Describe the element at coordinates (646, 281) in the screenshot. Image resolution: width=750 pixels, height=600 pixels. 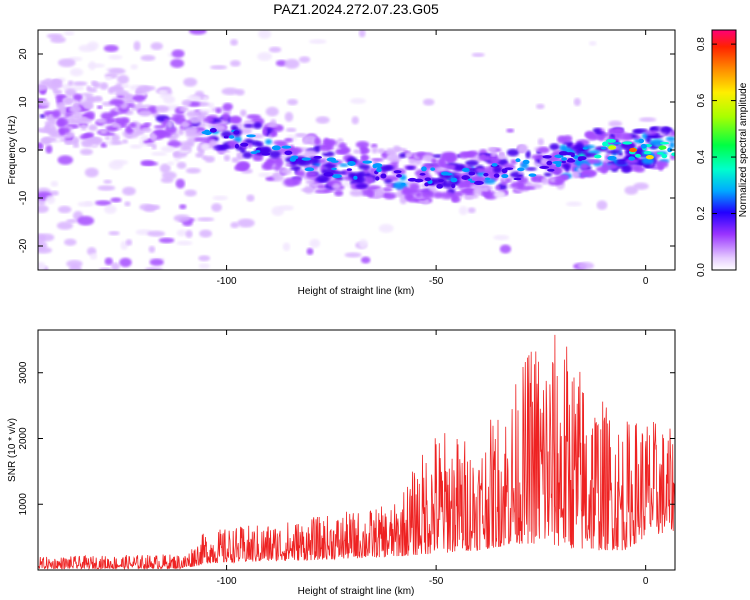
I see `x-tick-label: 0` at that location.